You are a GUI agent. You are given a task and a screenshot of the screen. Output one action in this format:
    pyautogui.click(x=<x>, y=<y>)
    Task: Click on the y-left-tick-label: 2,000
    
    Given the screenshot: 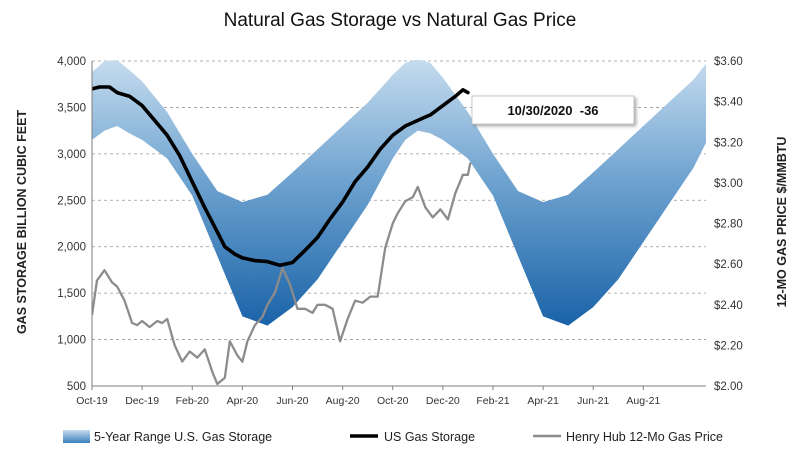 What is the action you would take?
    pyautogui.click(x=71, y=248)
    